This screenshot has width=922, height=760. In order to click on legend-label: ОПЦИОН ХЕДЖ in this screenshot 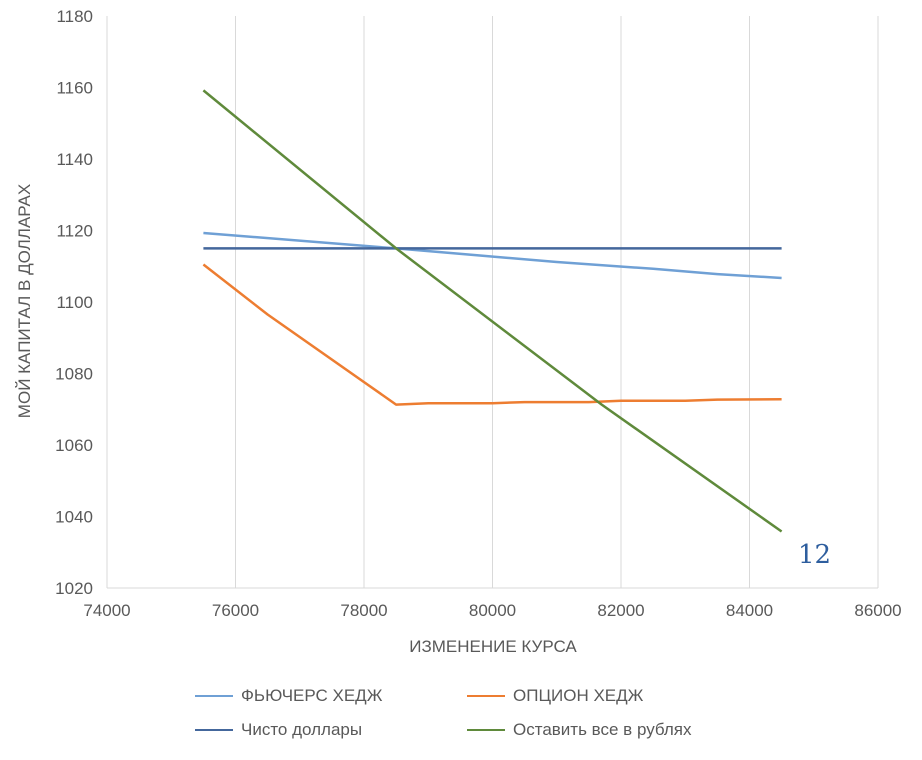, I will do `click(578, 695)`.